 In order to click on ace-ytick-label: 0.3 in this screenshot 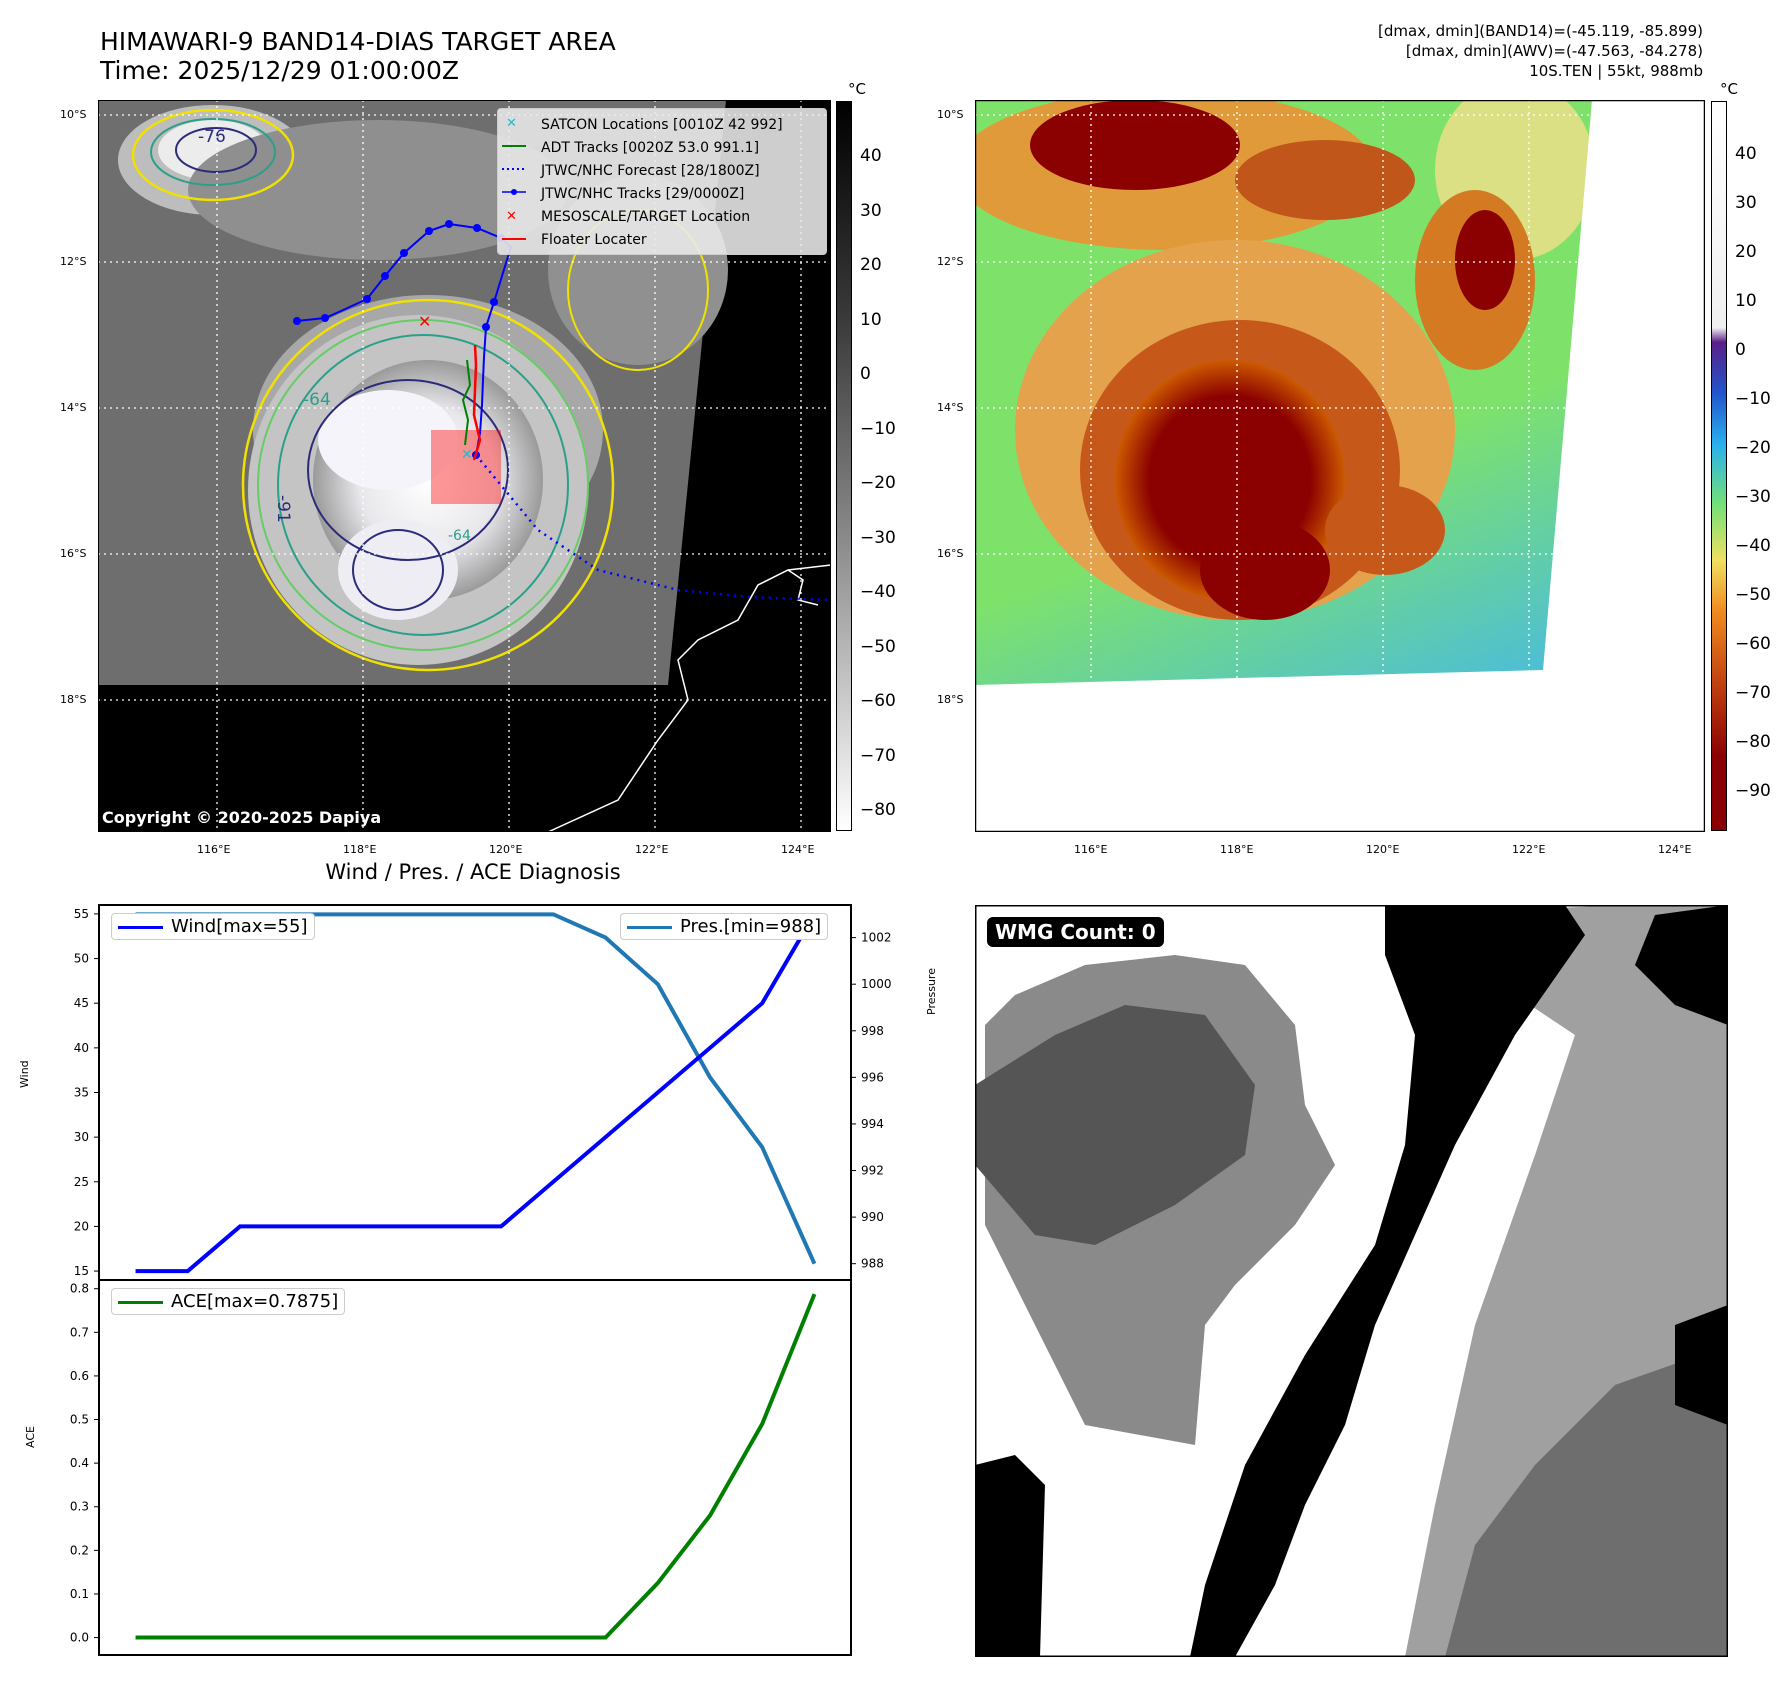, I will do `click(79, 1507)`.